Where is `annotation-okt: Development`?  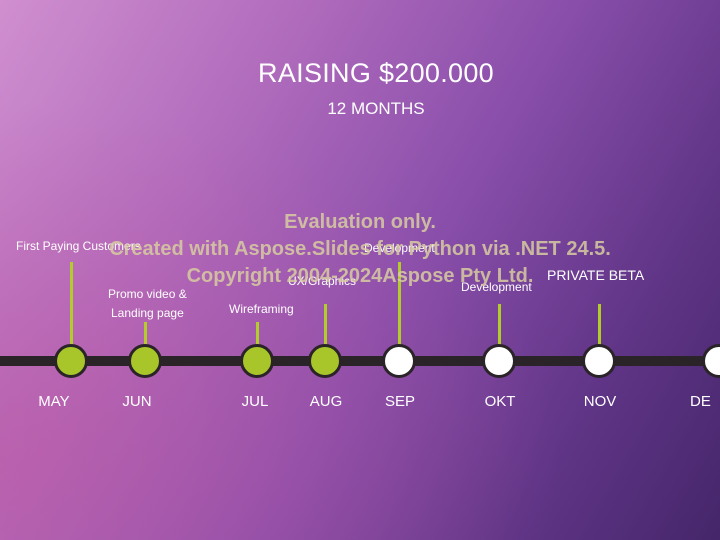
annotation-okt: Development is located at coordinates (496, 287).